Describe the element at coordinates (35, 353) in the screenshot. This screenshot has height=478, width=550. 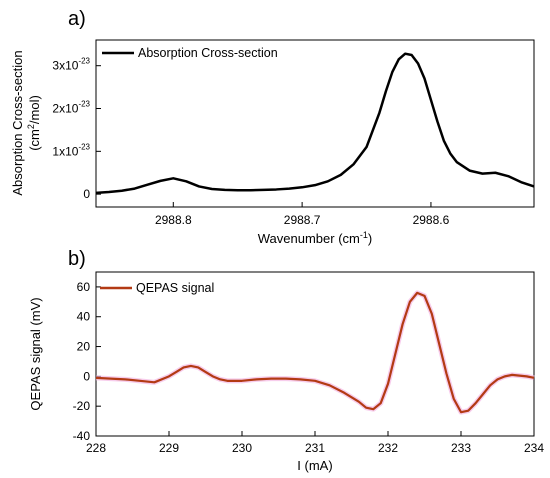
I see `panel-b-y-axis-label: QEPAS signal (mV)` at that location.